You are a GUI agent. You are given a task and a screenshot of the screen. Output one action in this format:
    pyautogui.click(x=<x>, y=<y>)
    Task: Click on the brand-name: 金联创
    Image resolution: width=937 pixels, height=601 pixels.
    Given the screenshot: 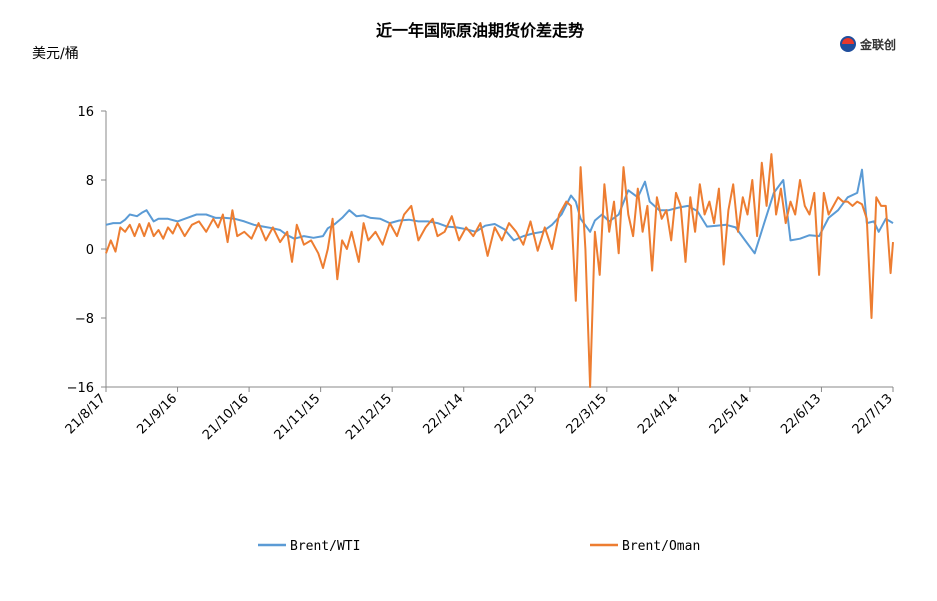 What is the action you would take?
    pyautogui.click(x=877, y=44)
    